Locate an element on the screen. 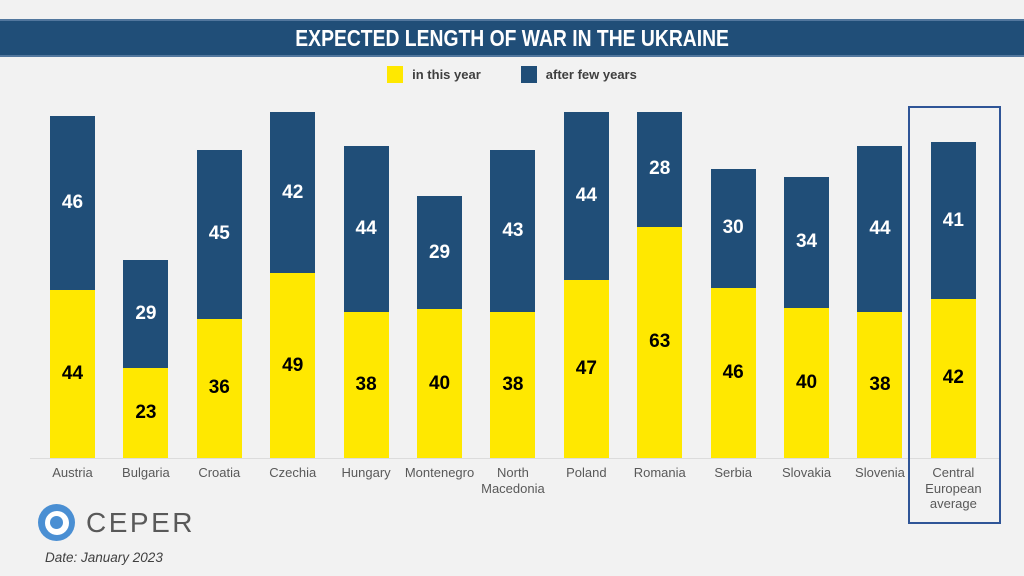  legend-item-after-few-years: after few years is located at coordinates (578, 74).